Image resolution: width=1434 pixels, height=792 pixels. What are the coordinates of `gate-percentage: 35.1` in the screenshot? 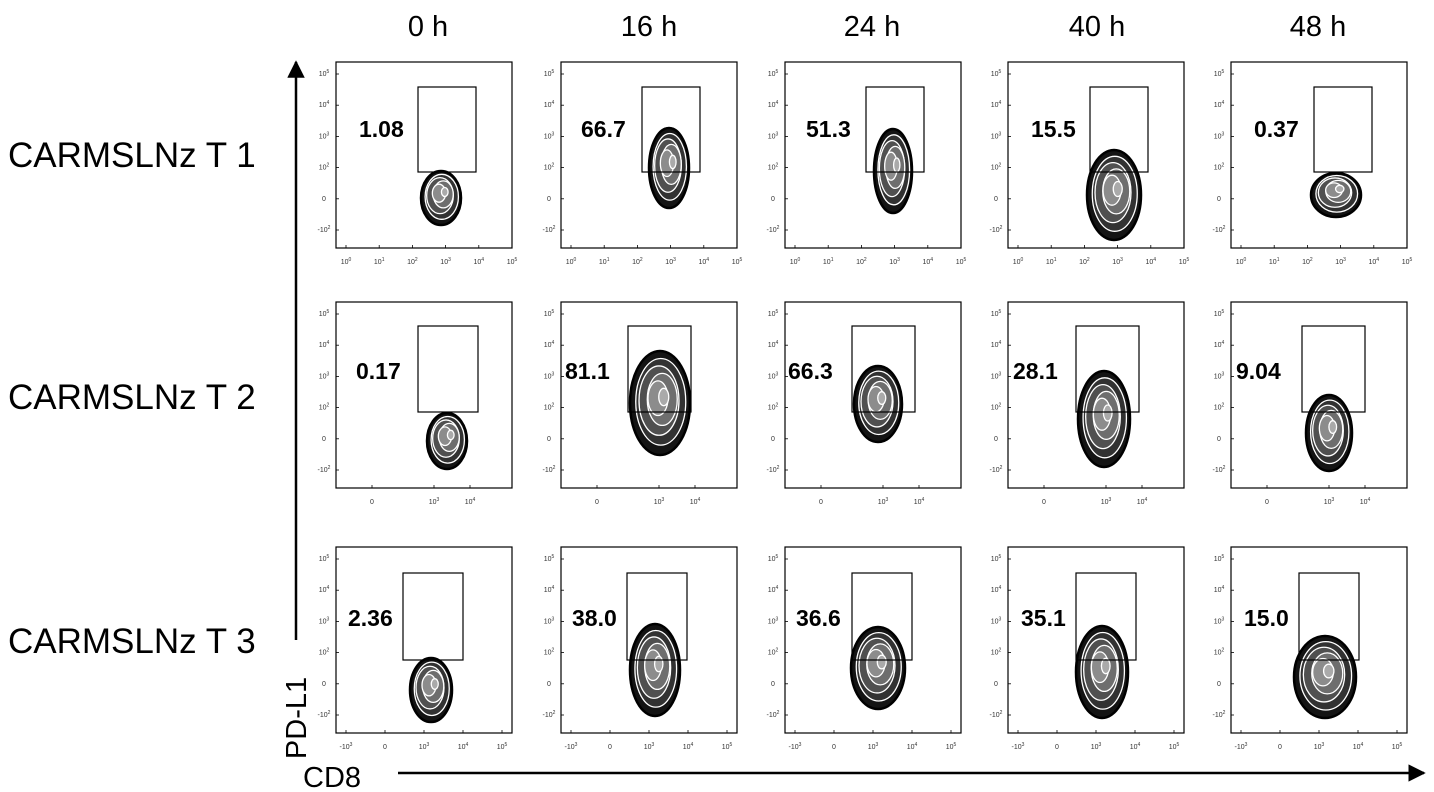 It's located at (1043, 618).